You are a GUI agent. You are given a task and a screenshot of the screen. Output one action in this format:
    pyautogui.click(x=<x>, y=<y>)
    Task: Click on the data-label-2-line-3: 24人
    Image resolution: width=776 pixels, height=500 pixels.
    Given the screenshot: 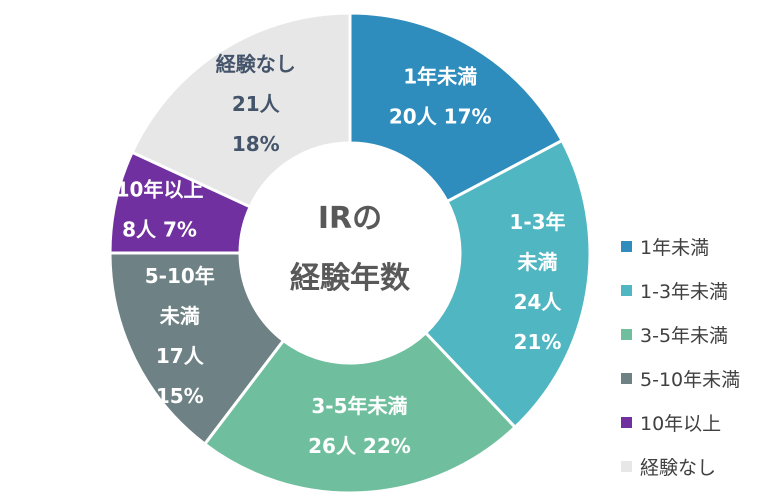 What is the action you would take?
    pyautogui.click(x=538, y=302)
    